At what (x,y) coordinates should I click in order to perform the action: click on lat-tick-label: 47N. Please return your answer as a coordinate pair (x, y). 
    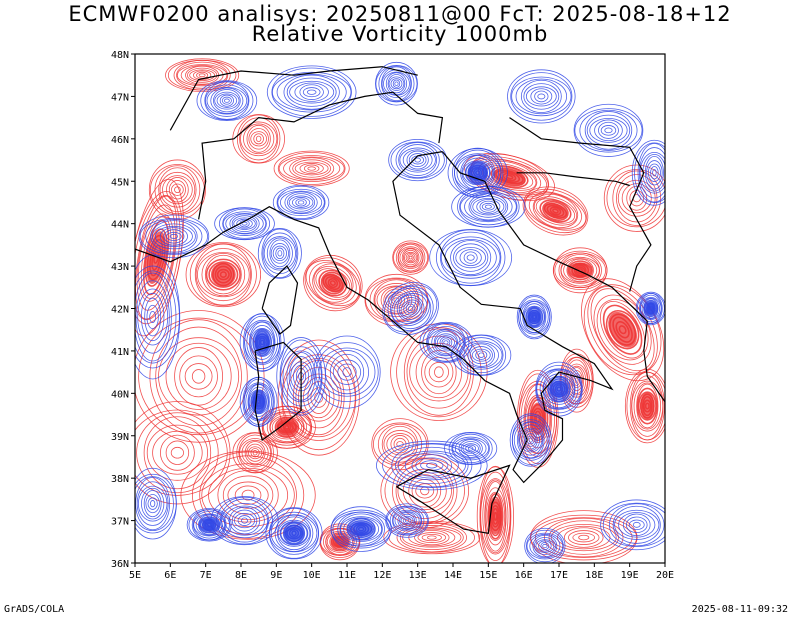
    Looking at the image, I should click on (120, 97).